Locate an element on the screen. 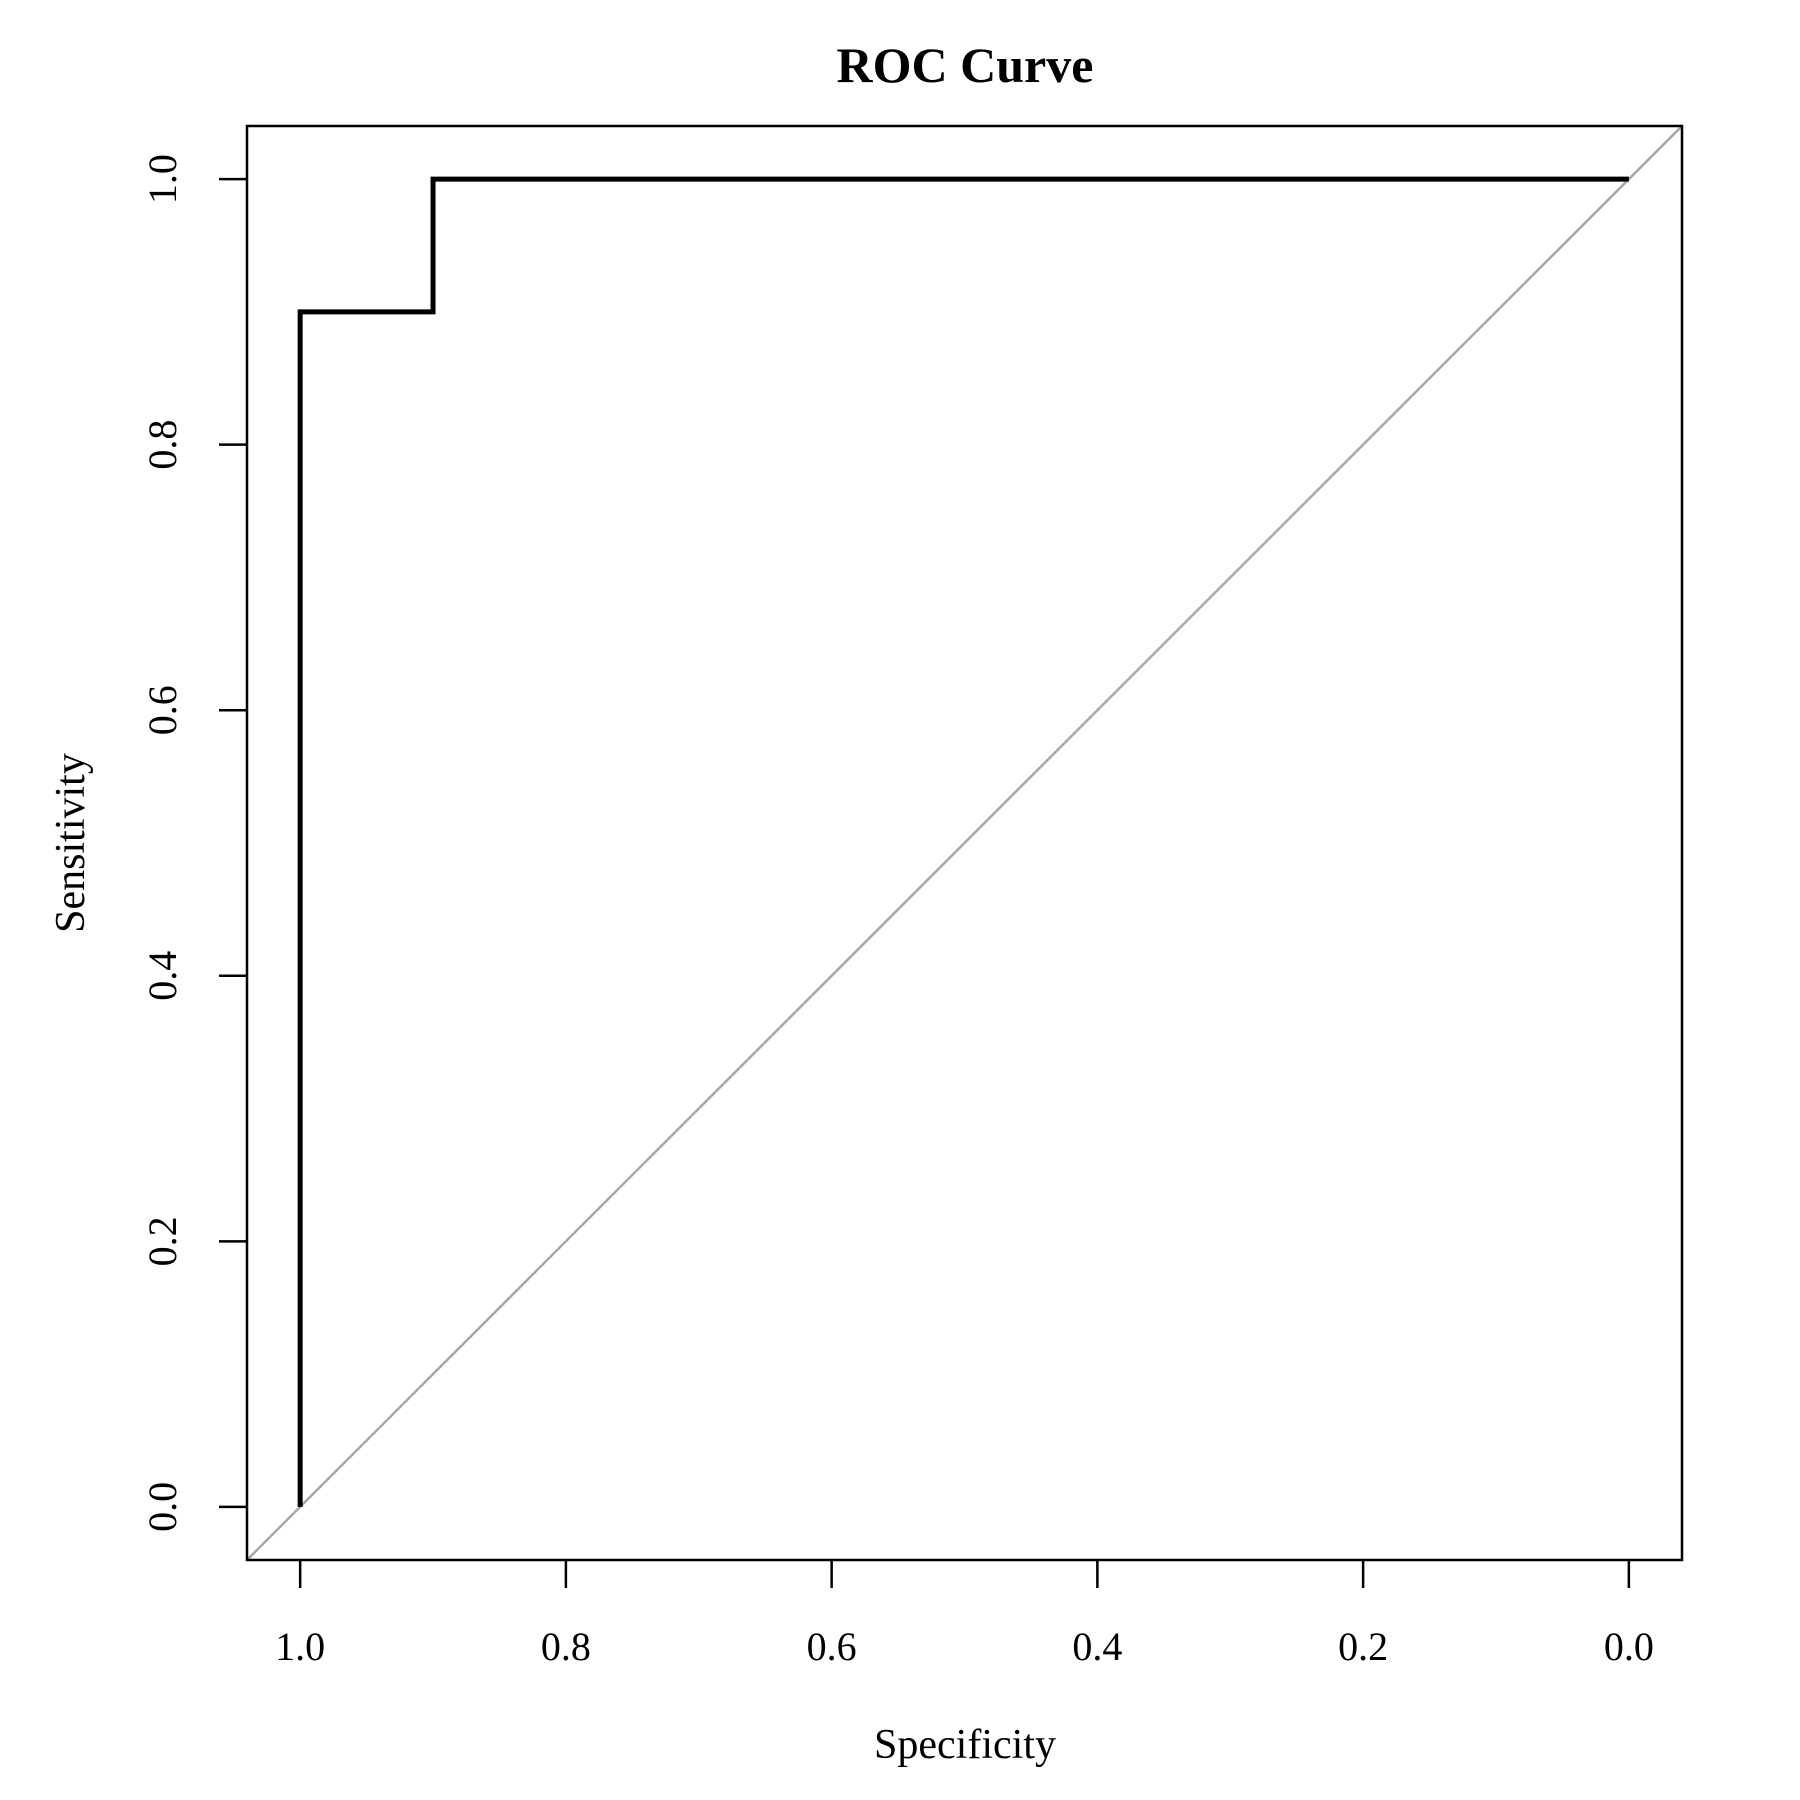  x-tick-label: 0.2 is located at coordinates (1363, 1646).